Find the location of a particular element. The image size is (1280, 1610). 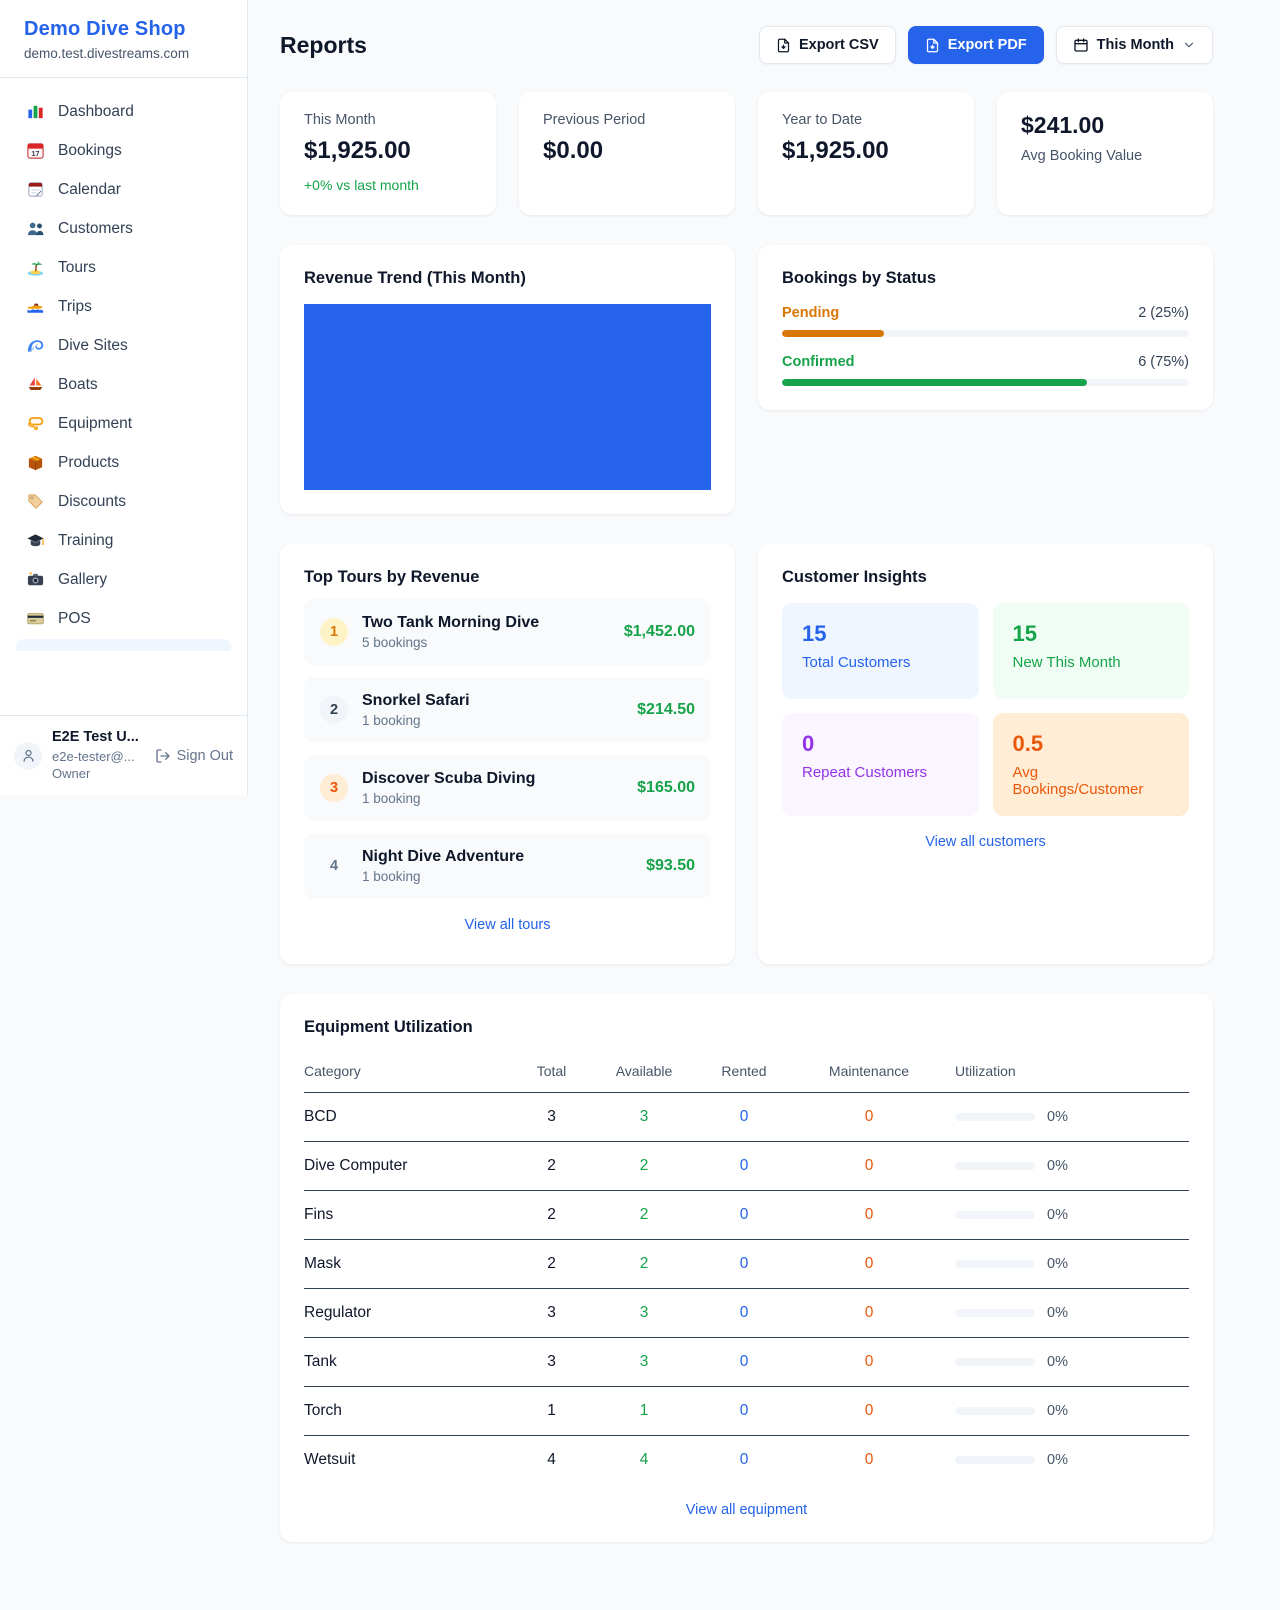

total-cell: 4 is located at coordinates (551, 1459).